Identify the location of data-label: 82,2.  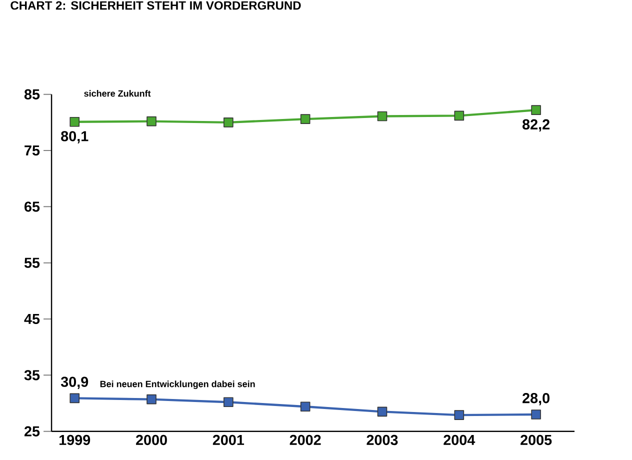
(536, 125).